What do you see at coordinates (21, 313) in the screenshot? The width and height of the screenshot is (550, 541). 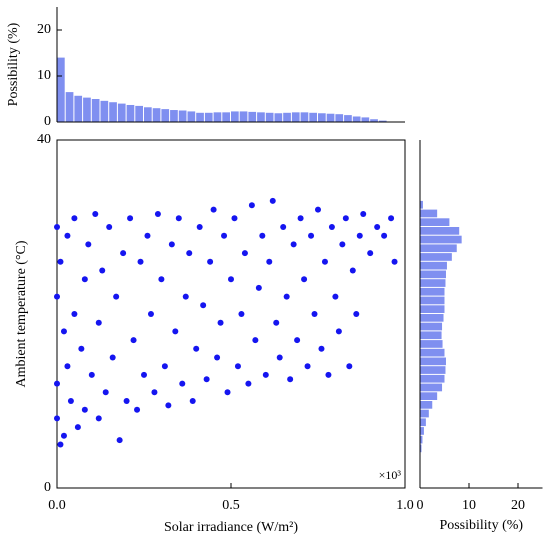 I see `y-axis-label: Ambient temperature (°C)` at bounding box center [21, 313].